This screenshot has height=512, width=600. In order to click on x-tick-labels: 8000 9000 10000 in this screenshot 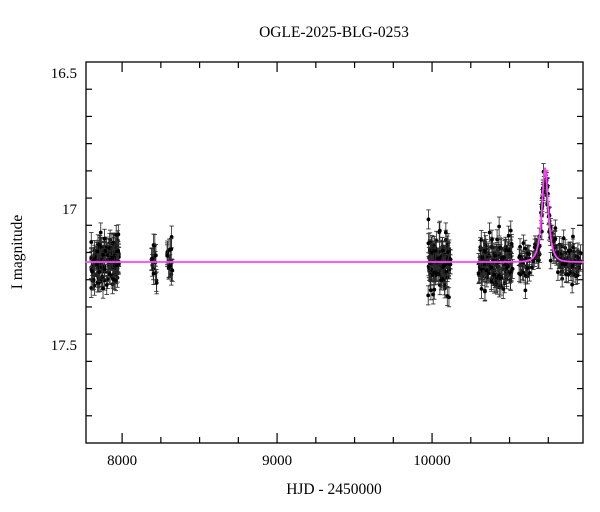, I will do `click(279, 461)`.